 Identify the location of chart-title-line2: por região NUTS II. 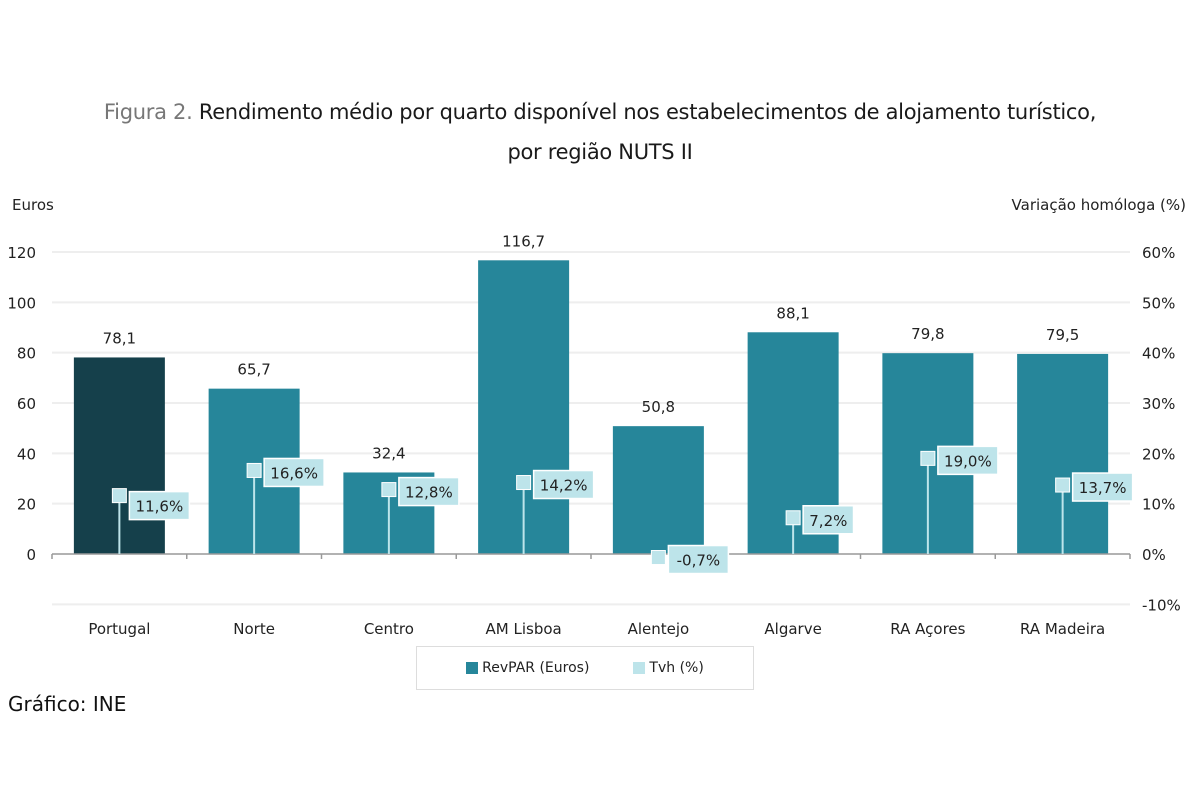
(600, 152).